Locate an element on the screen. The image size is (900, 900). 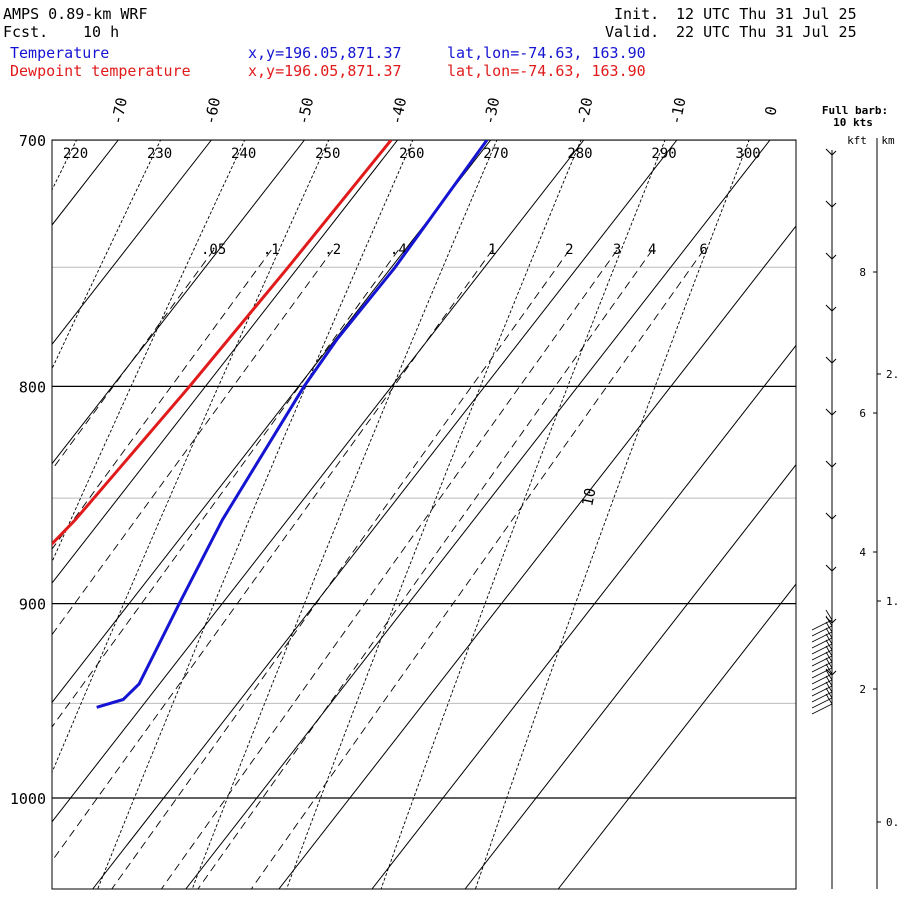
dewpoint-latlon: lat,lon=-74.63, 163.90 is located at coordinates (546, 71).